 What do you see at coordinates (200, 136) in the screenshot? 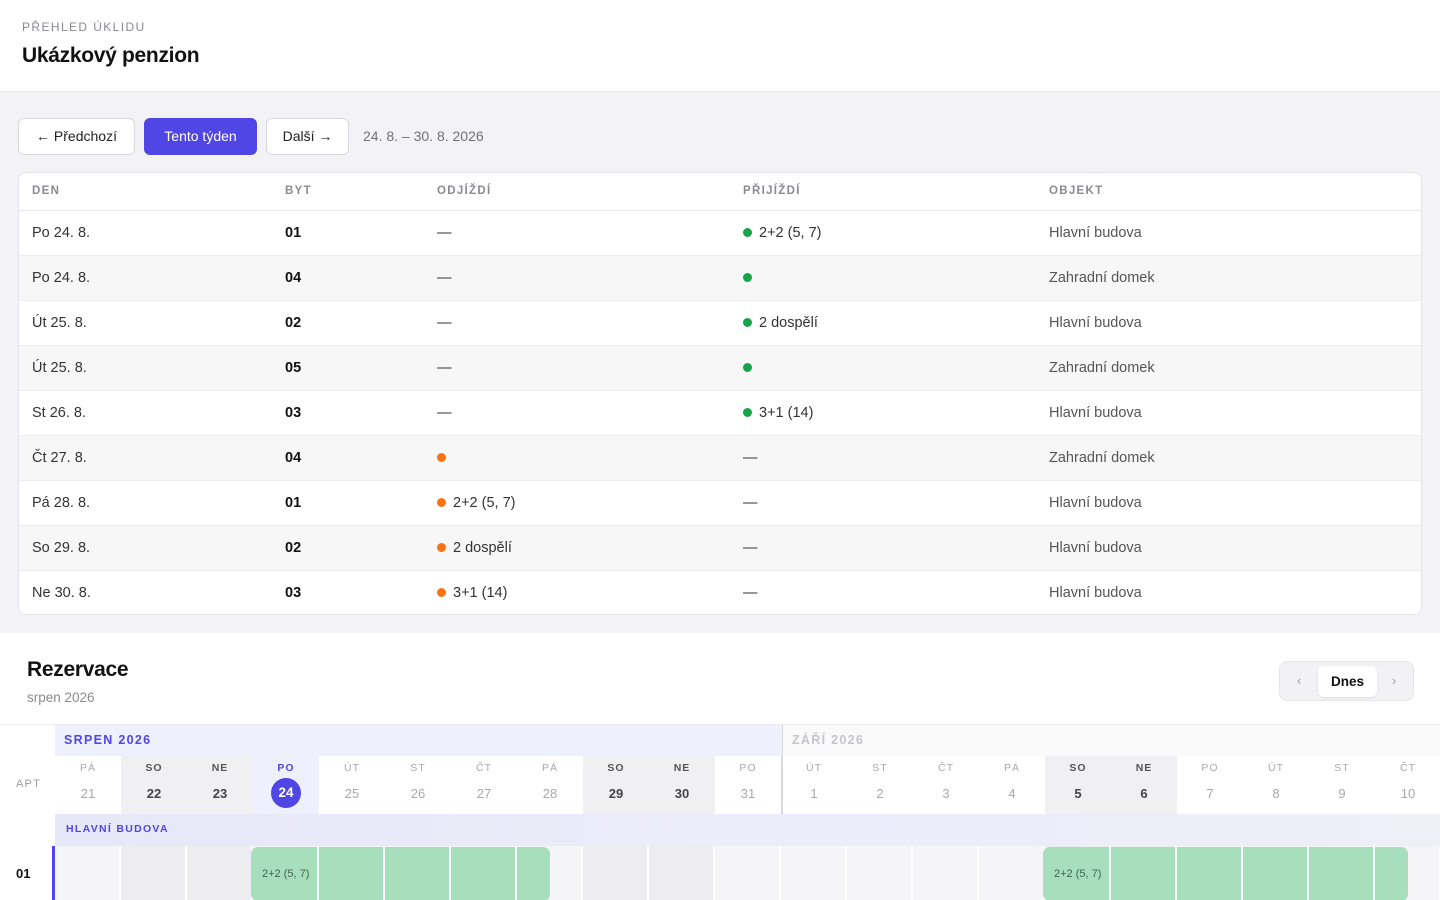
I see `this-week-button: Tento týden` at bounding box center [200, 136].